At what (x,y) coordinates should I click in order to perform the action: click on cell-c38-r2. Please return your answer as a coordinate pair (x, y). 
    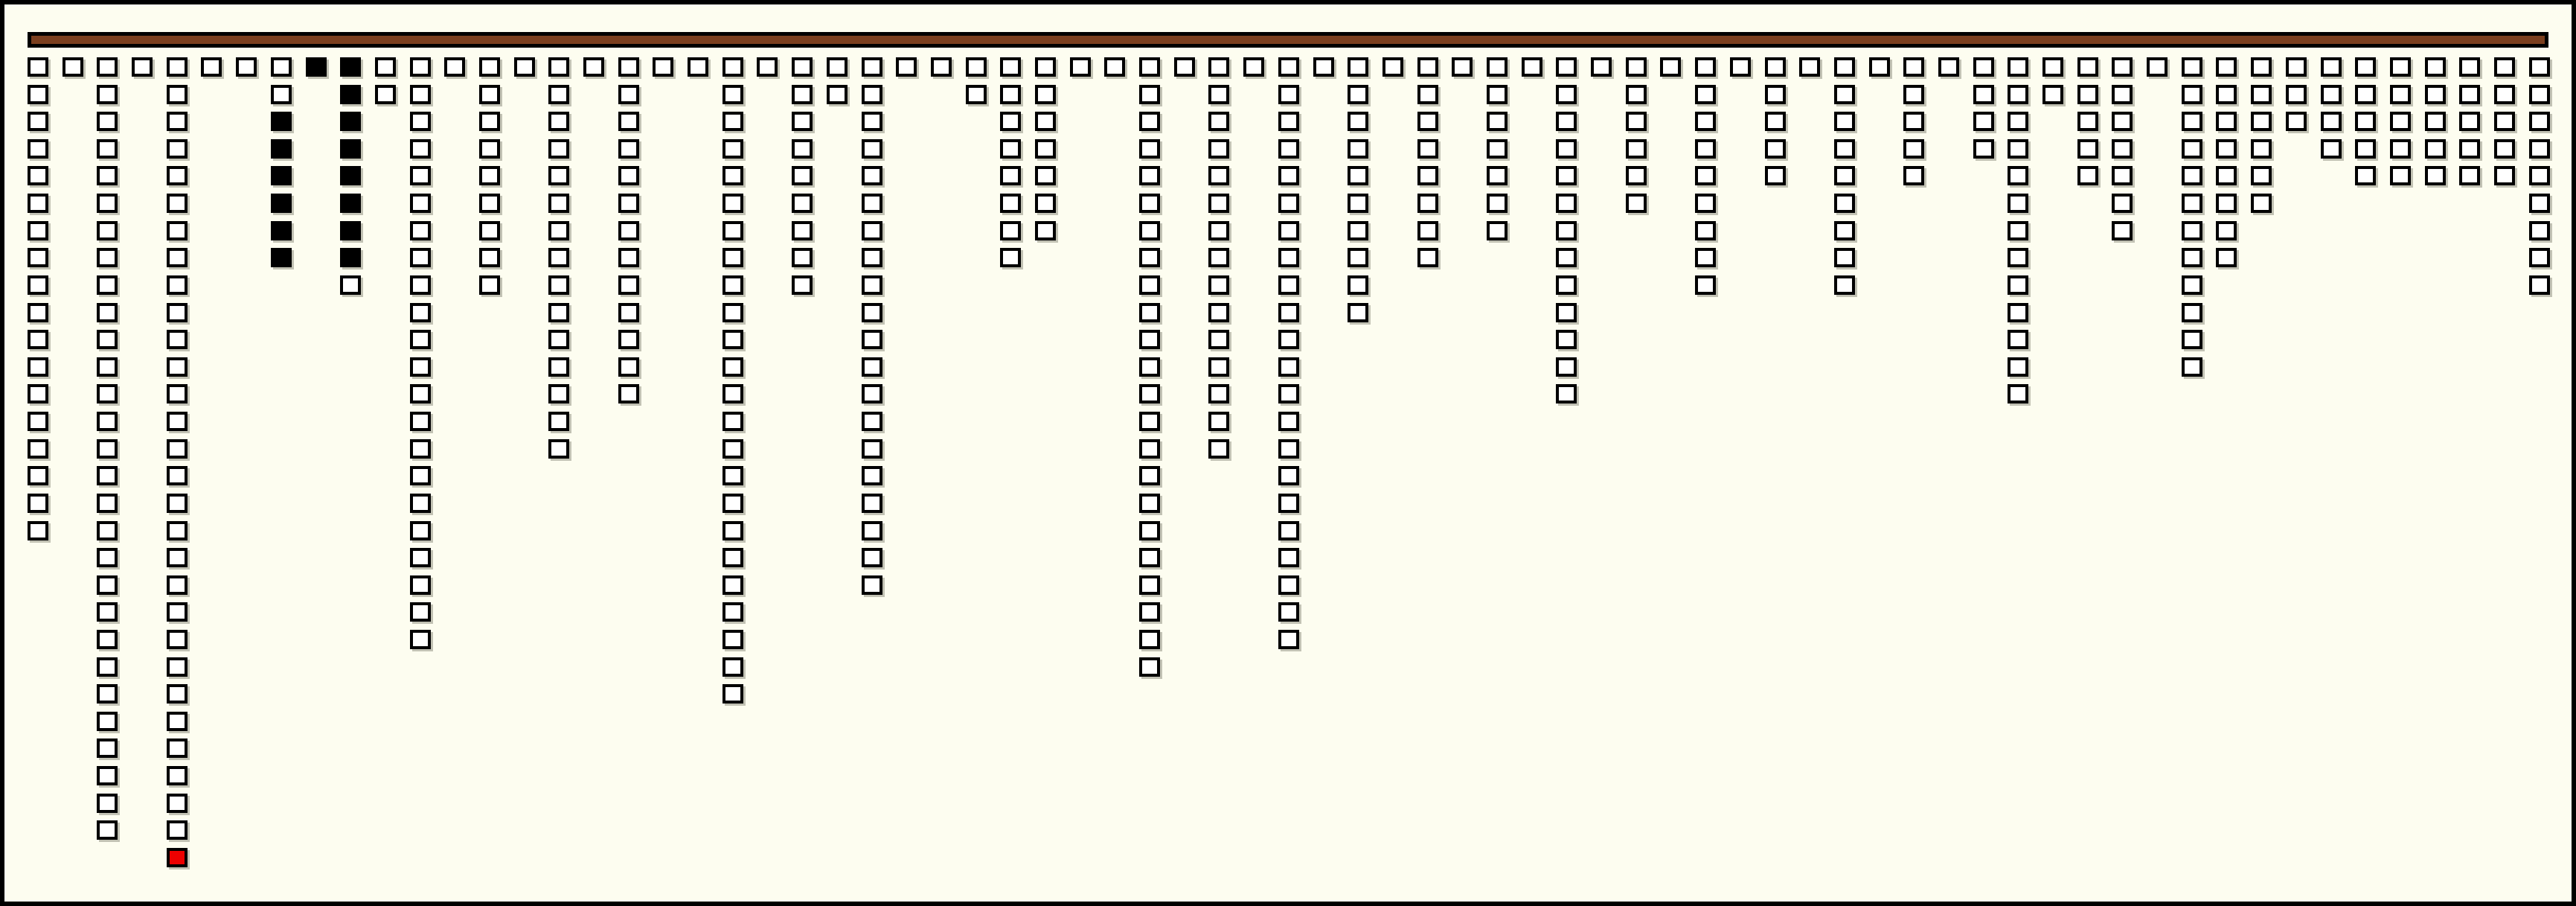
    Looking at the image, I should click on (1358, 122).